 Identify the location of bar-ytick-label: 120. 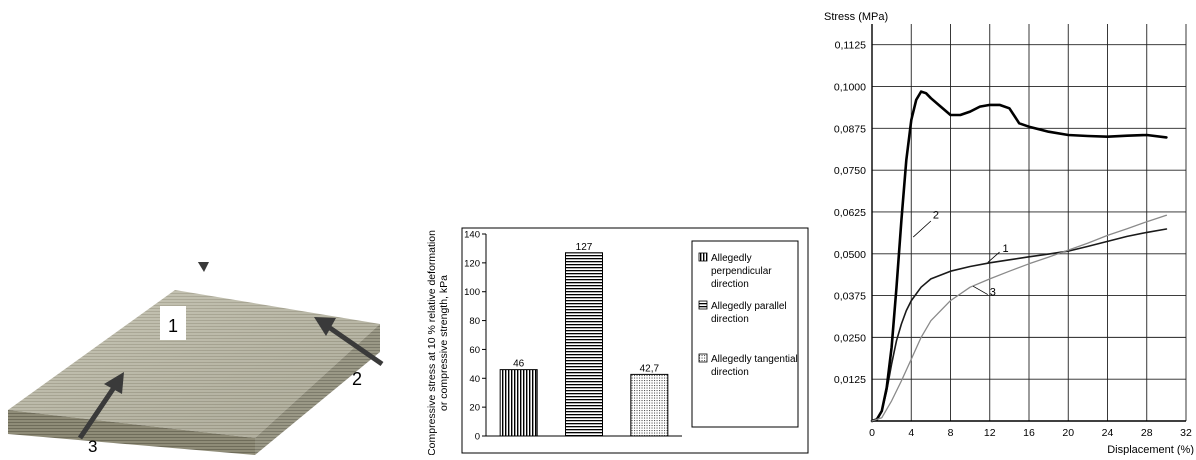
(472, 263).